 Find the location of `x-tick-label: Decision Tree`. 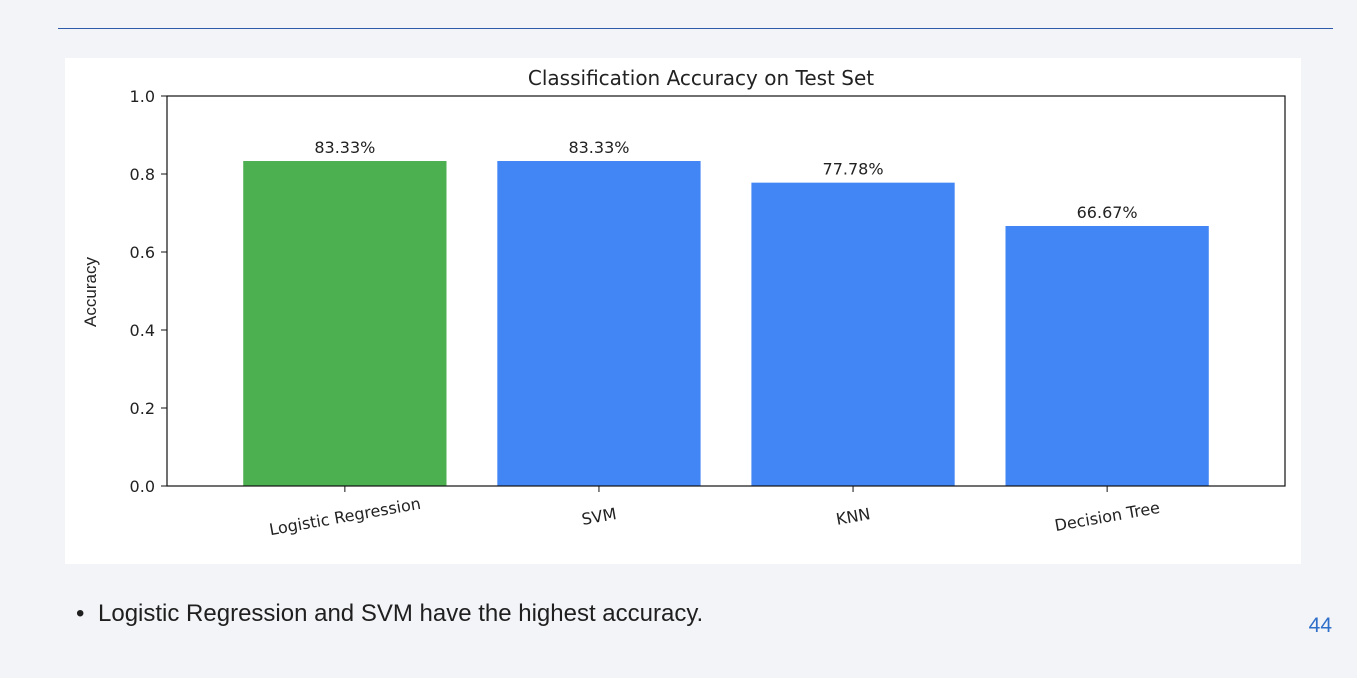

x-tick-label: Decision Tree is located at coordinates (1107, 516).